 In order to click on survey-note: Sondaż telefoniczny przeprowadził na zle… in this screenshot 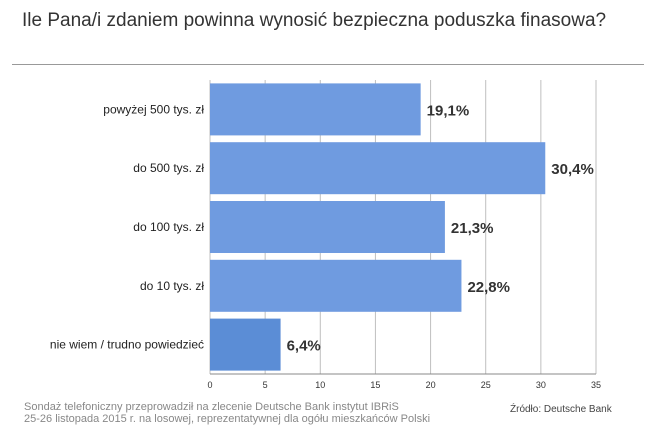, I will do `click(227, 413)`.